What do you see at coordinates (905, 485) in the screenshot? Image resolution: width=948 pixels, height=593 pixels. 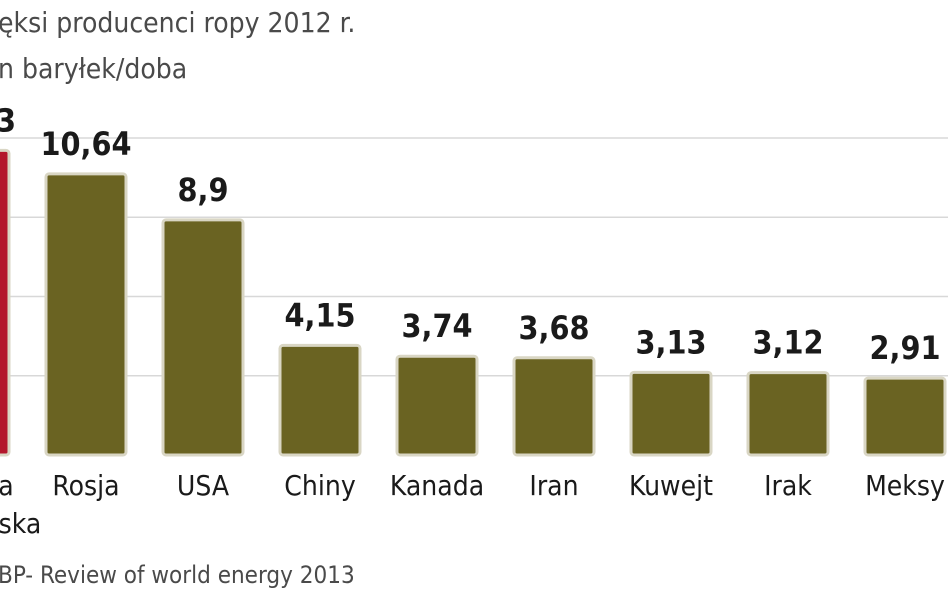 I see `x-tick-label: Meksy` at bounding box center [905, 485].